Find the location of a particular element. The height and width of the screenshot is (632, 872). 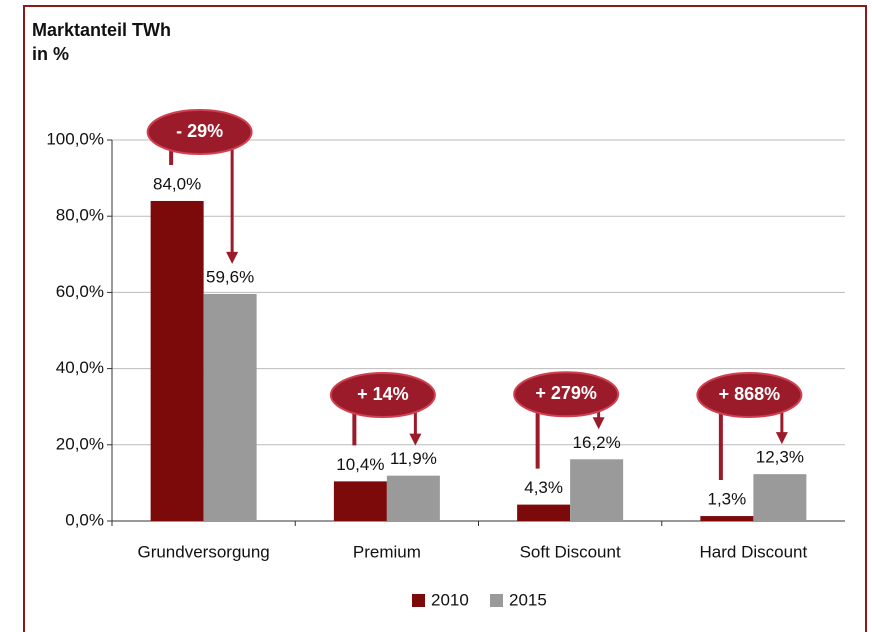

y-tick-label: 80,0% is located at coordinates (80, 215).